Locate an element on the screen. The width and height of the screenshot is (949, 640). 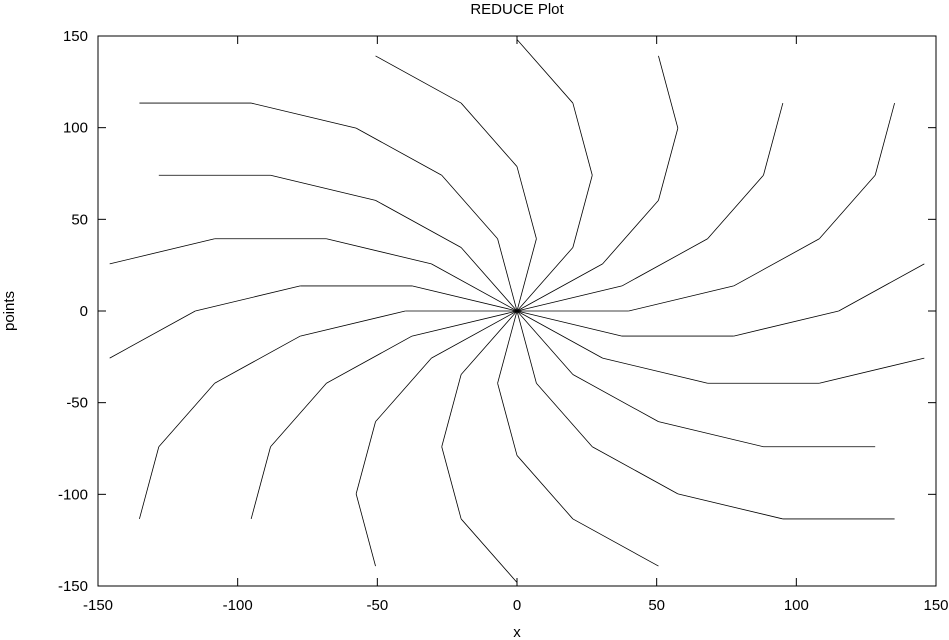
x-tick-label: -100 is located at coordinates (238, 605).